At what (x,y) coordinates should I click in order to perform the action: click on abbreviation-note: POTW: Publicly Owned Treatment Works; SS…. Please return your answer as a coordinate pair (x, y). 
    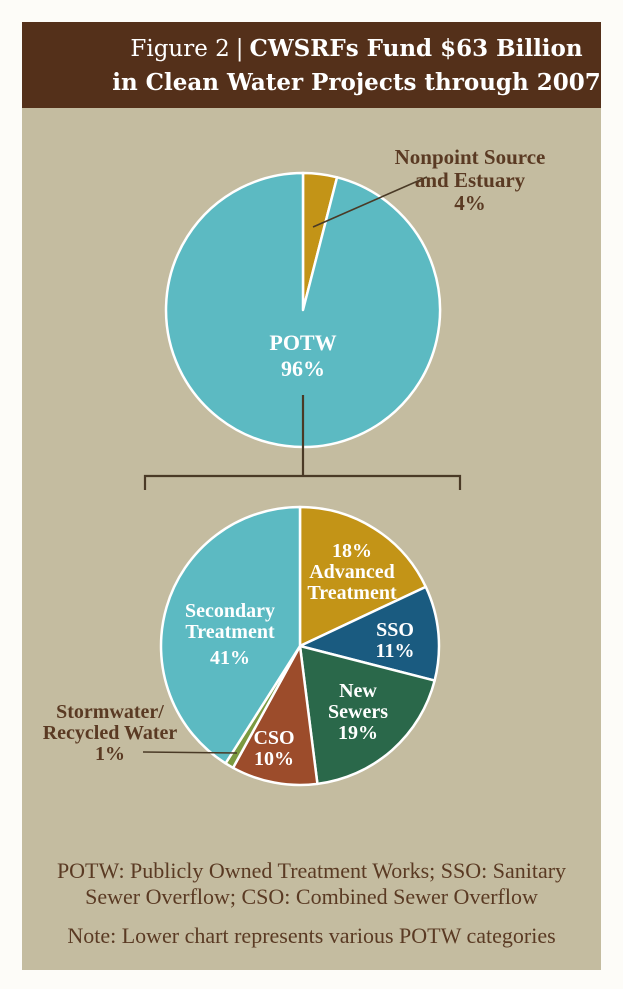
    Looking at the image, I should click on (311, 884).